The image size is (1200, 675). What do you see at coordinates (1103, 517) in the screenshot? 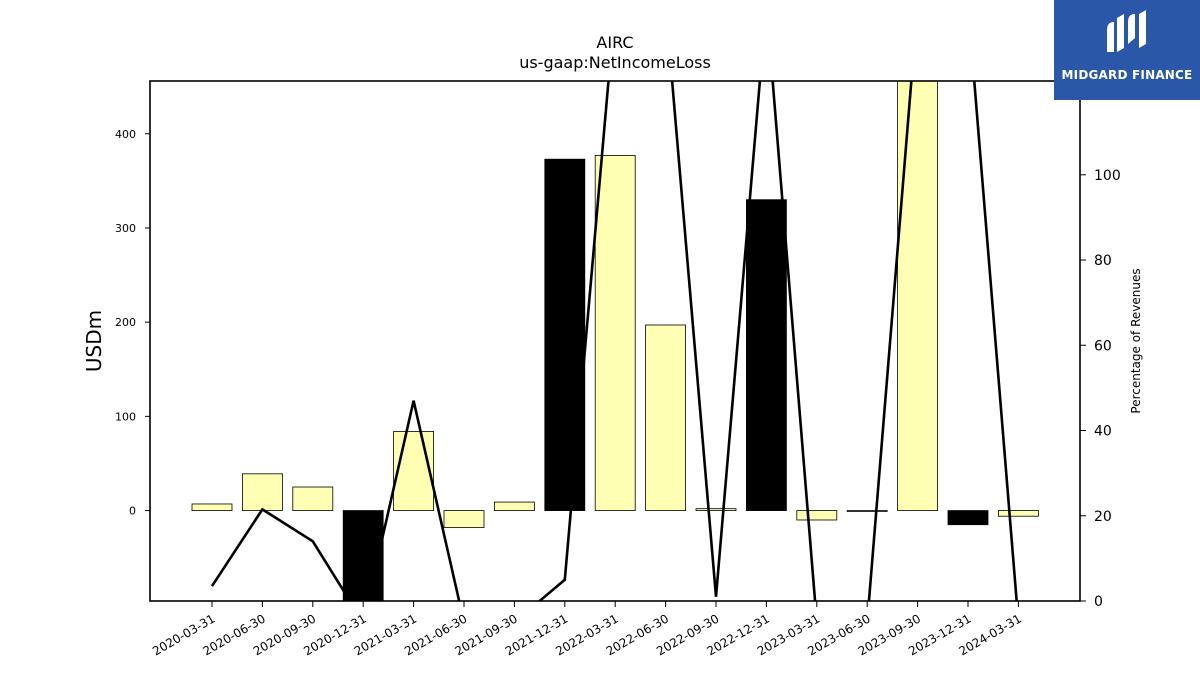
I see `y2-tick-label: 20` at bounding box center [1103, 517].